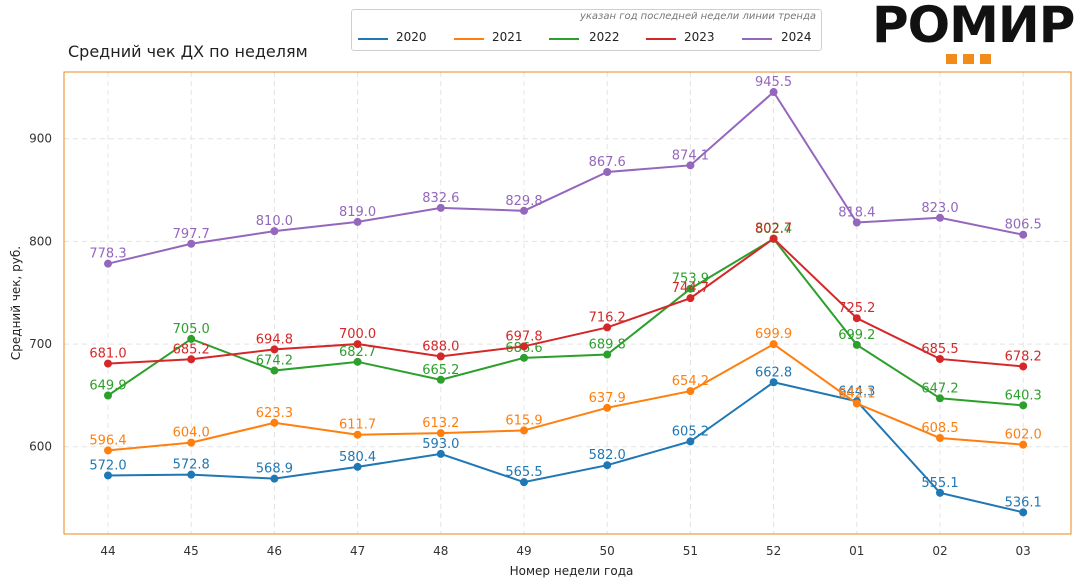 The image size is (1080, 587). Describe the element at coordinates (40, 344) in the screenshot. I see `y-tick-label: 700` at that location.